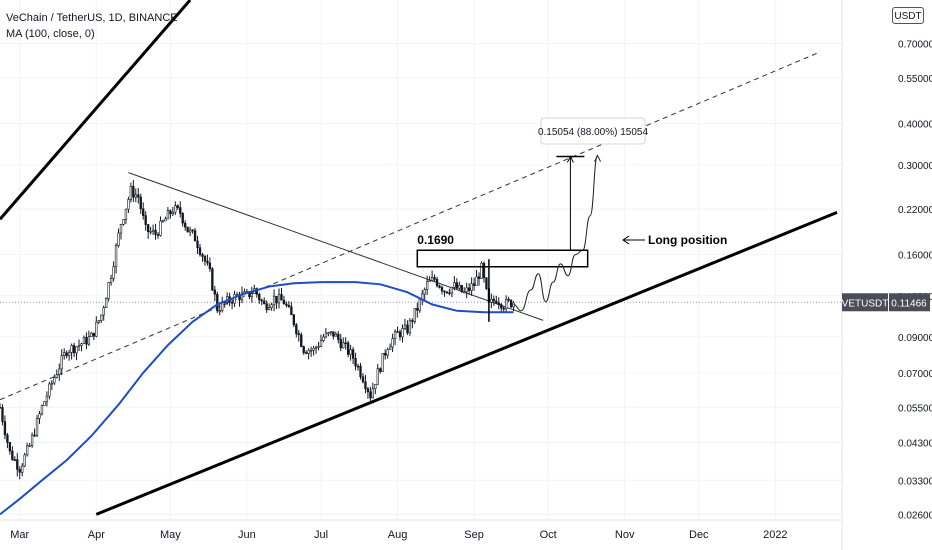 The image size is (932, 550). Describe the element at coordinates (915, 374) in the screenshot. I see `y-tick-label: 0.07000` at that location.